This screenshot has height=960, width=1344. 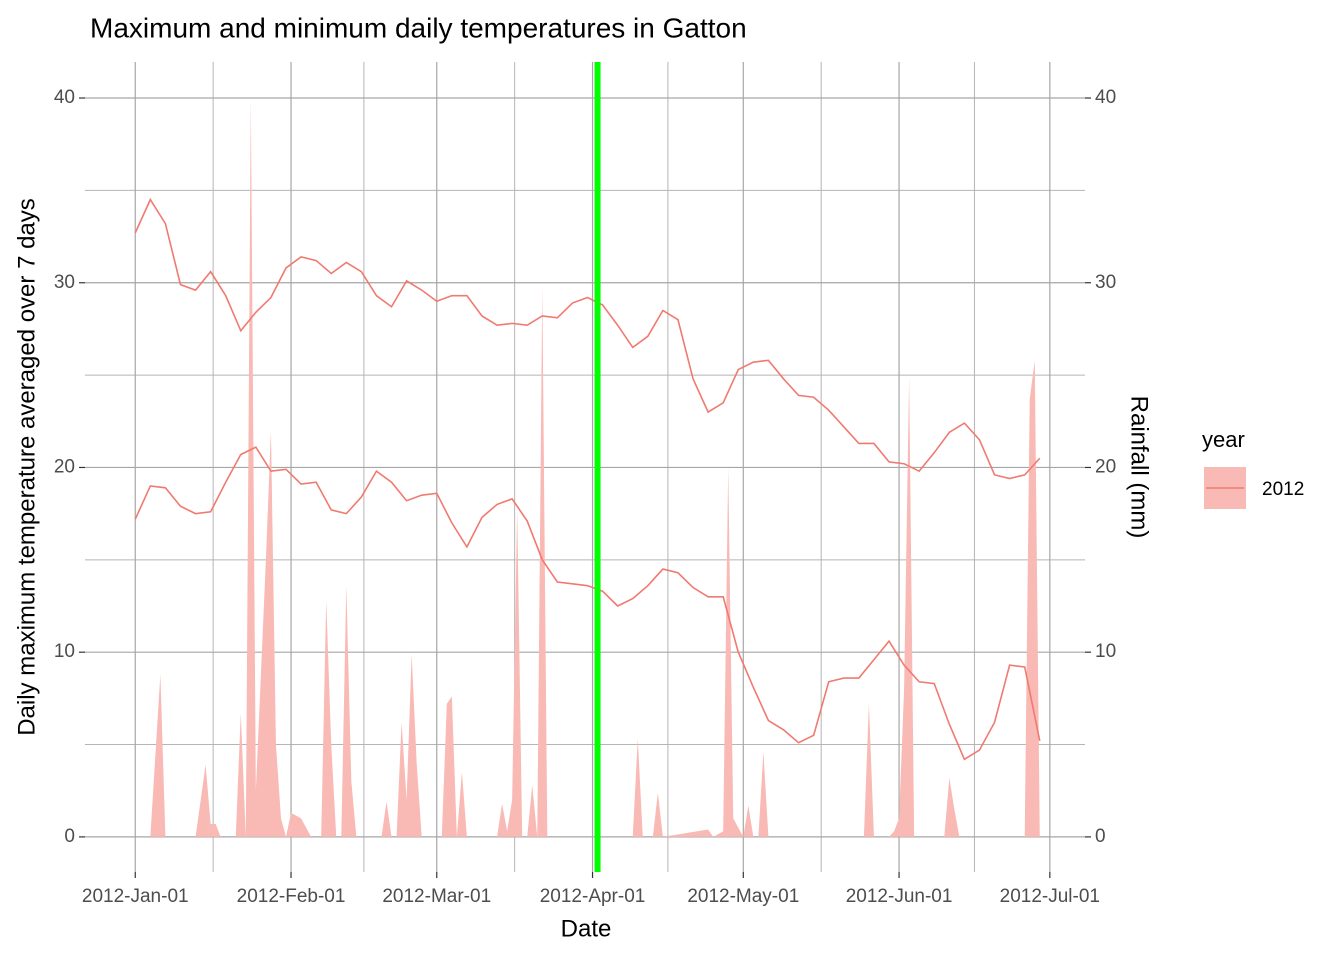 What do you see at coordinates (899, 896) in the screenshot?
I see `x-tick-label: 2012-Jun-01` at bounding box center [899, 896].